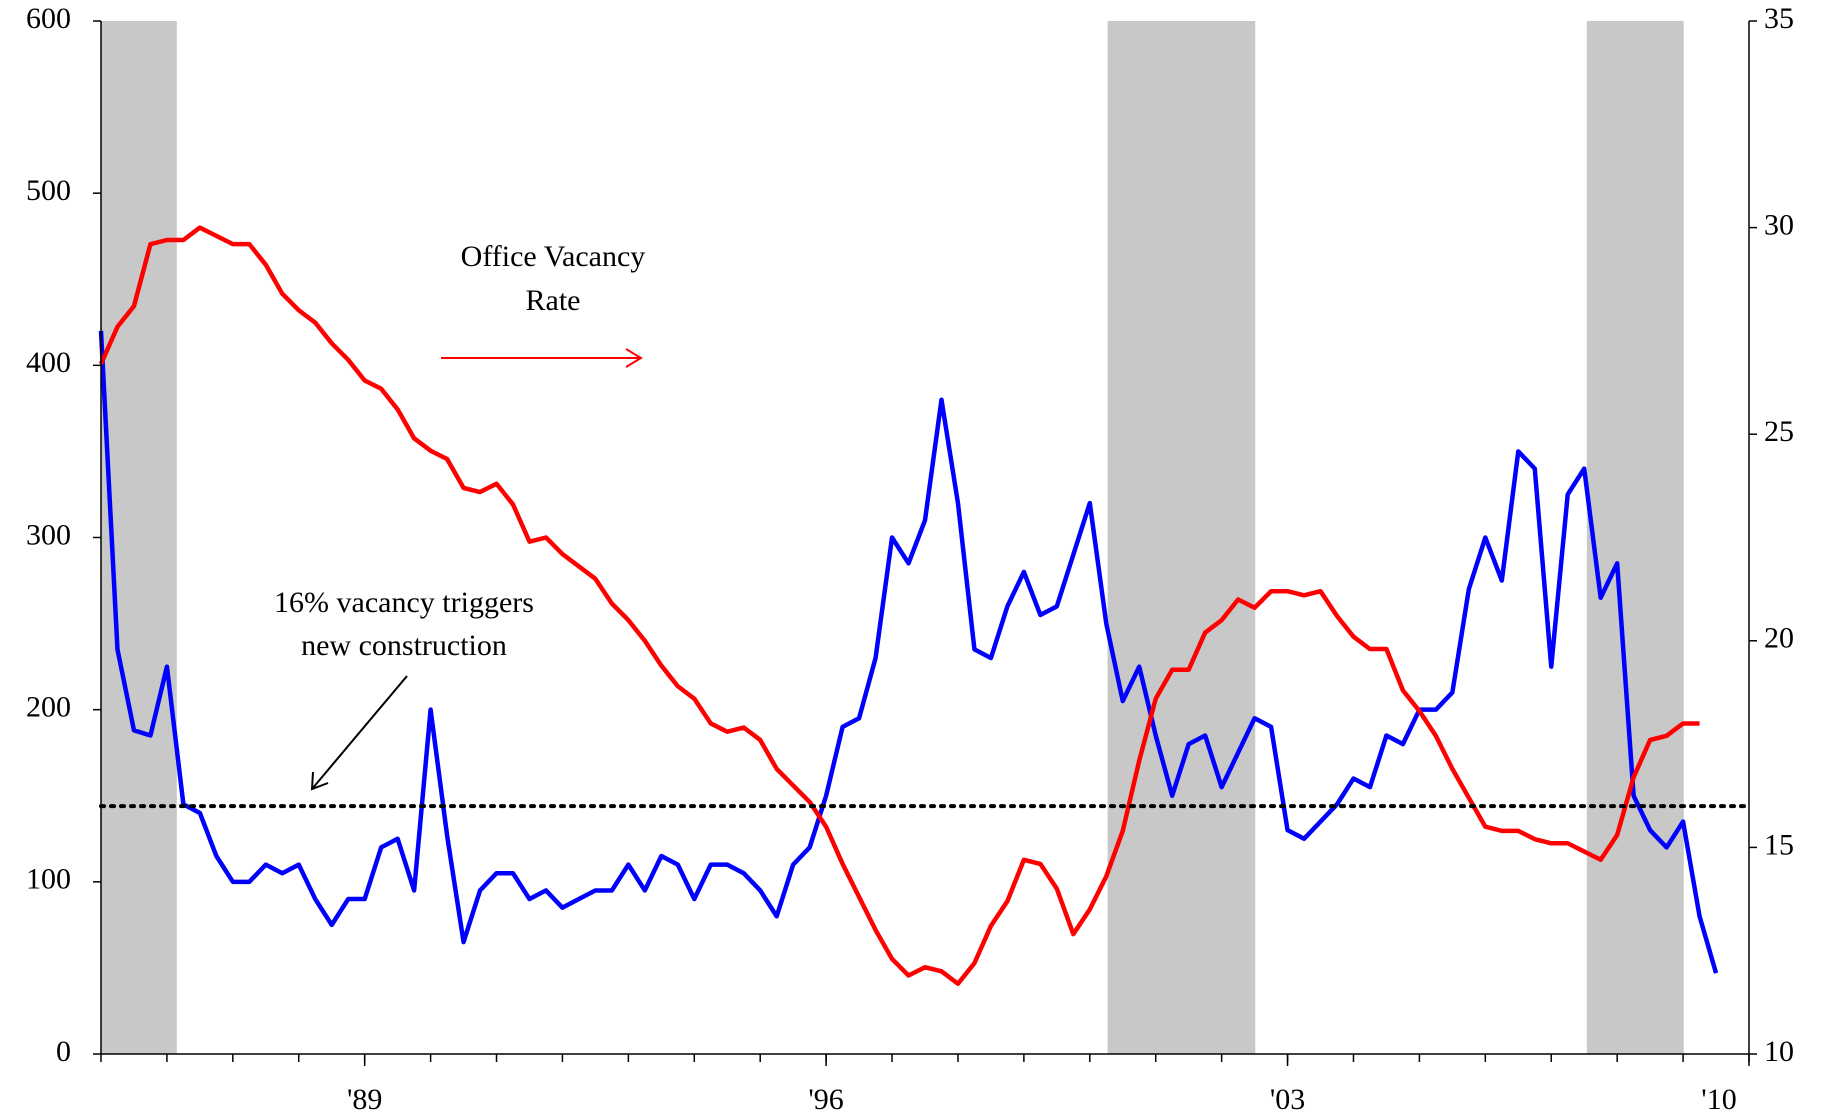 The height and width of the screenshot is (1119, 1825). Describe the element at coordinates (1779, 638) in the screenshot. I see `y2-tick-label: 20` at that location.